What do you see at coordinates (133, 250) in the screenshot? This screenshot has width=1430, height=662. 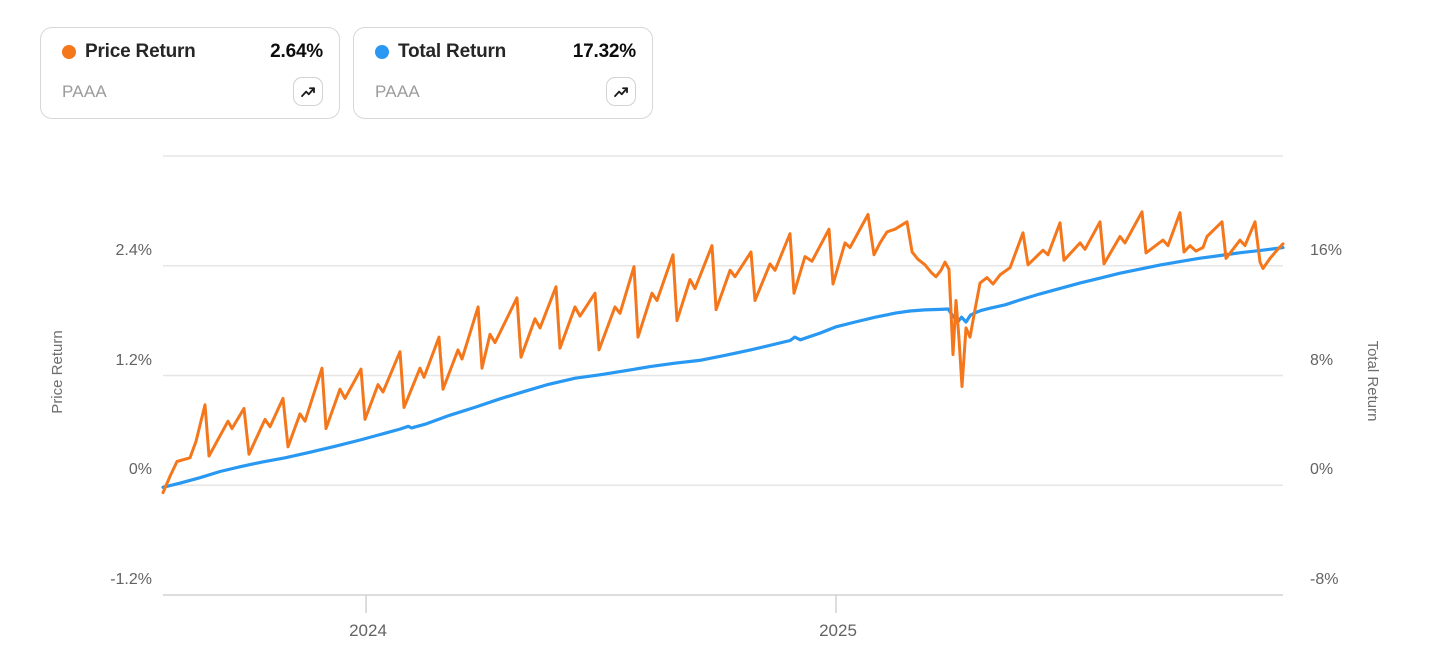 I see `y-axis-left-tick-label: 2.4%` at bounding box center [133, 250].